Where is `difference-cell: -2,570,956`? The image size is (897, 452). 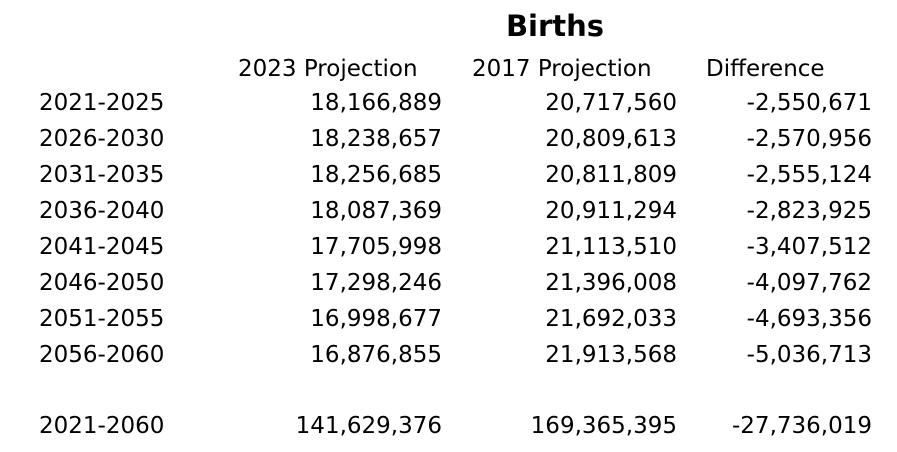
difference-cell: -2,570,956 is located at coordinates (809, 139).